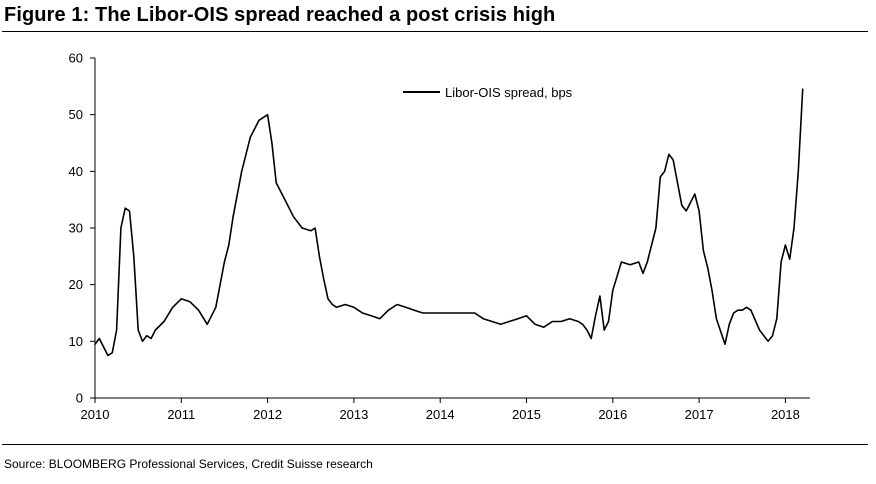  Describe the element at coordinates (95, 414) in the screenshot. I see `x-tick-label: 2010` at that location.